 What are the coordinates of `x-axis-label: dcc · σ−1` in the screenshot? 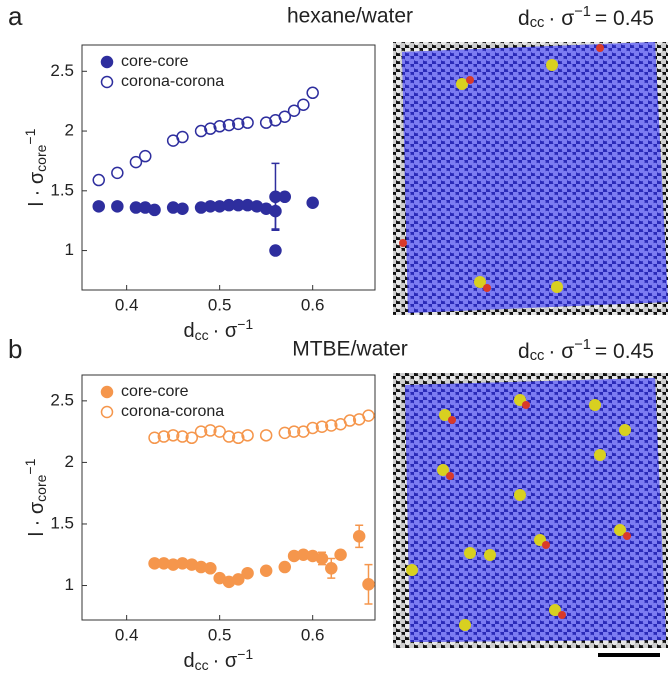 It's located at (219, 659).